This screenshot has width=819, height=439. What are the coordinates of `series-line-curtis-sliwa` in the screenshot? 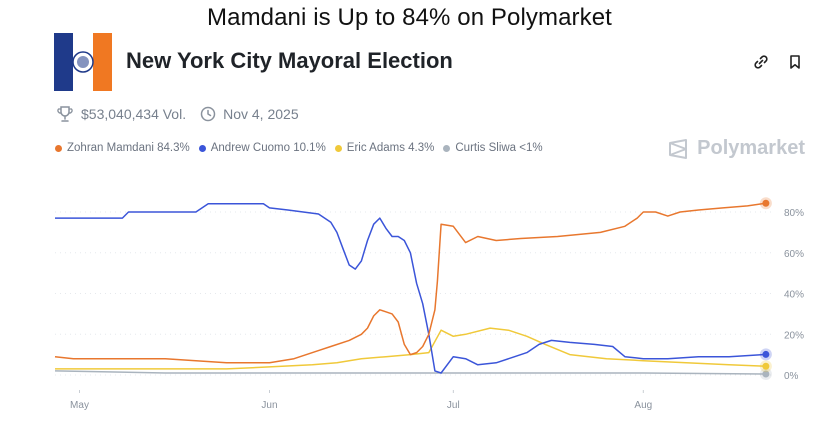 It's located at (410, 372).